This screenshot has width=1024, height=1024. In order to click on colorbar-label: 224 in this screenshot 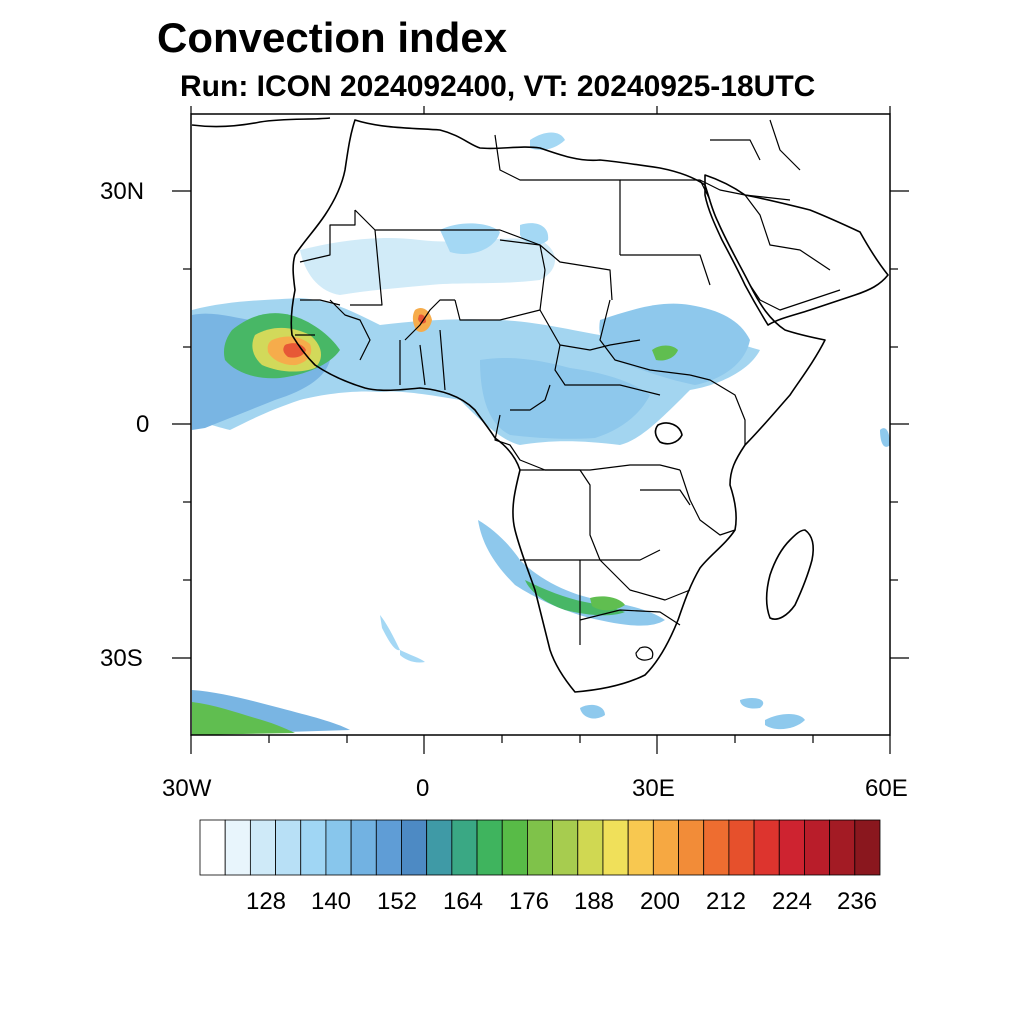, I will do `click(792, 901)`.